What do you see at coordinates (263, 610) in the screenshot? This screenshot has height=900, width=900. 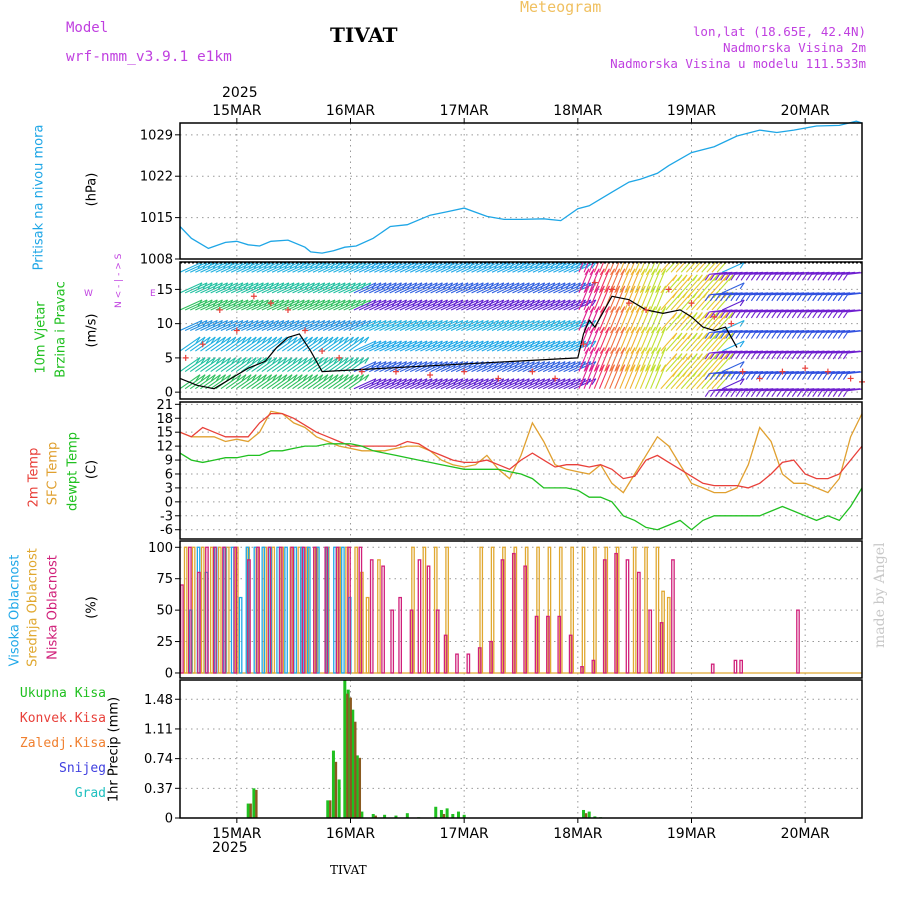 I see `cloud-high-bar` at bounding box center [263, 610].